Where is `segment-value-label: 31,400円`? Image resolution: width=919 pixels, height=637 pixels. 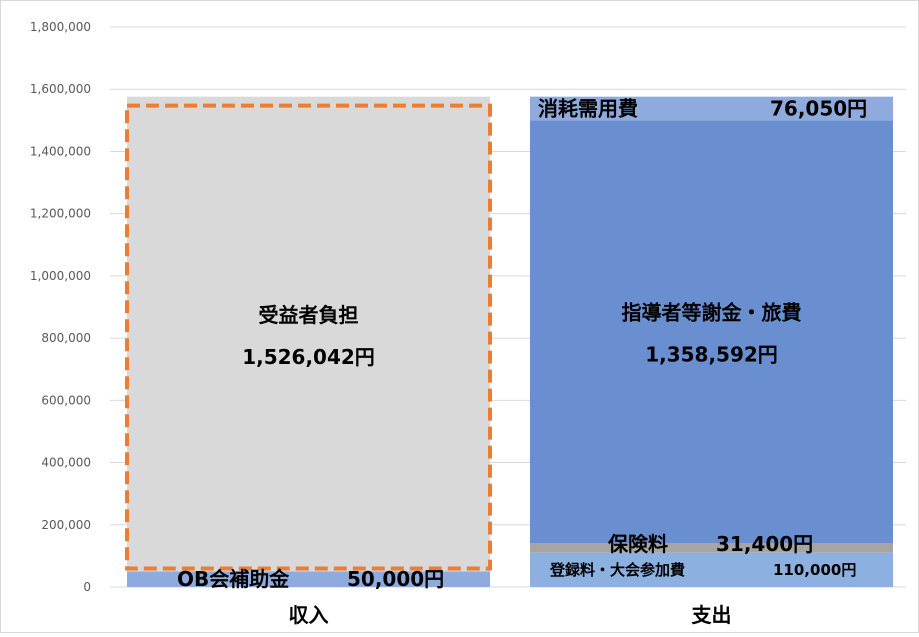 segment-value-label: 31,400円 is located at coordinates (764, 544).